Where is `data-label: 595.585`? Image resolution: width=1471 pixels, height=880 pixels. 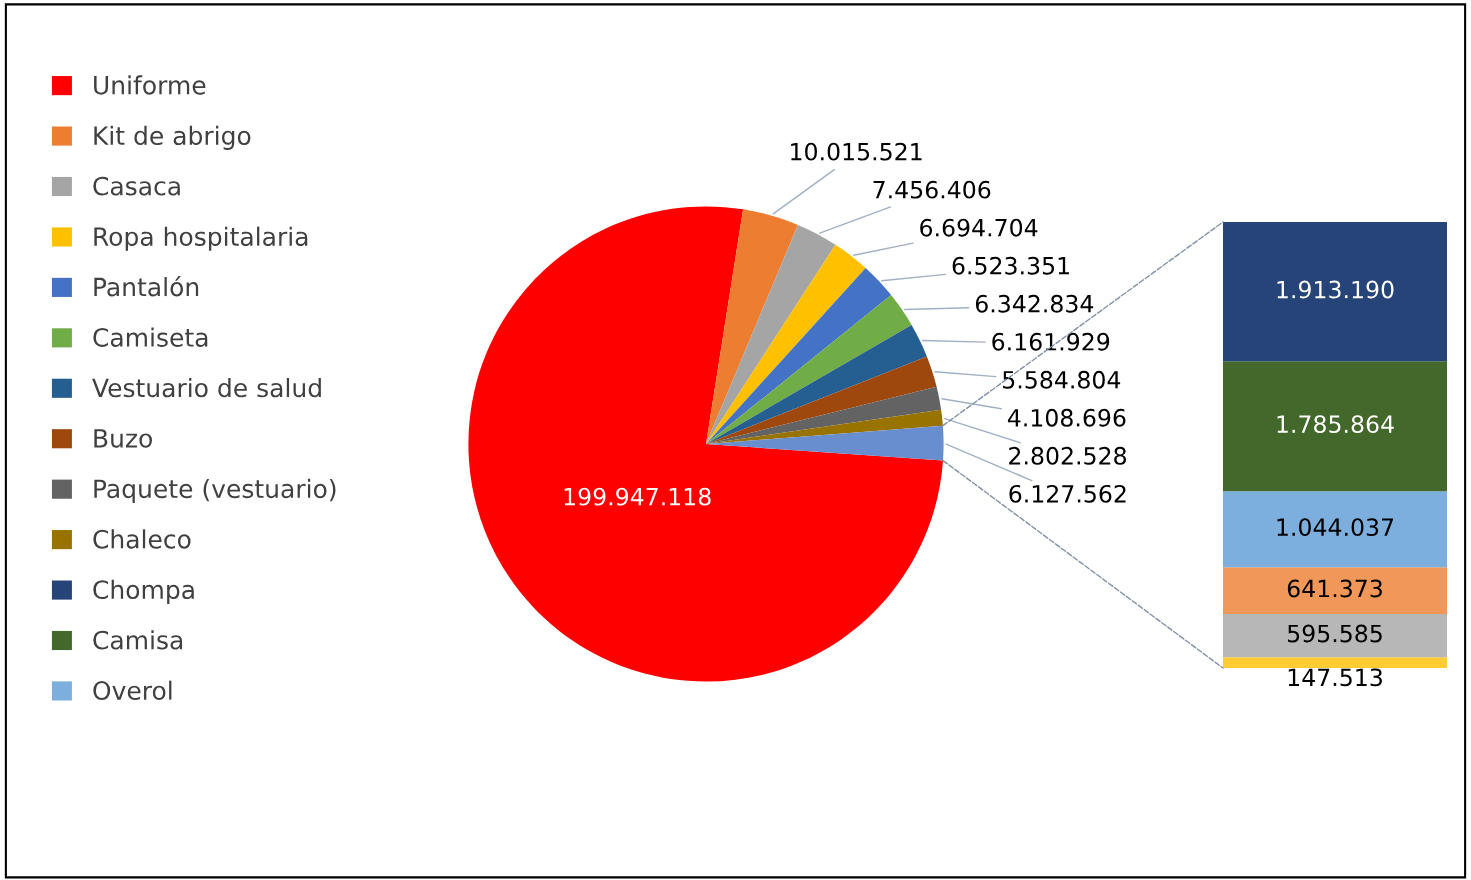
data-label: 595.585 is located at coordinates (1335, 633).